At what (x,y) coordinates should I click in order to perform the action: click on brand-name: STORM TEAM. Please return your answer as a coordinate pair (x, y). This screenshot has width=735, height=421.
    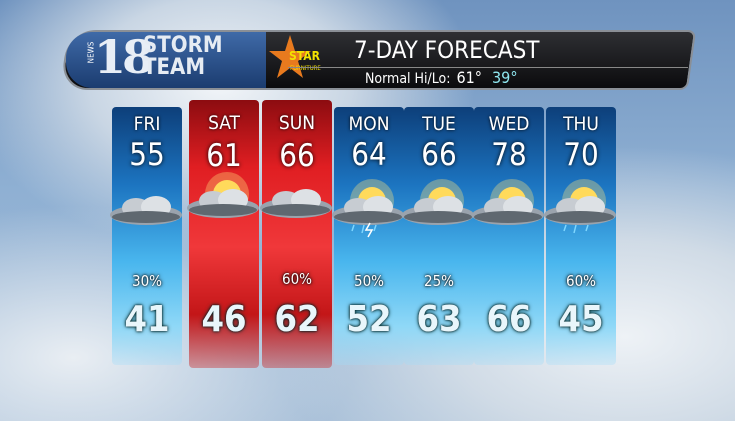
    Looking at the image, I should click on (183, 57).